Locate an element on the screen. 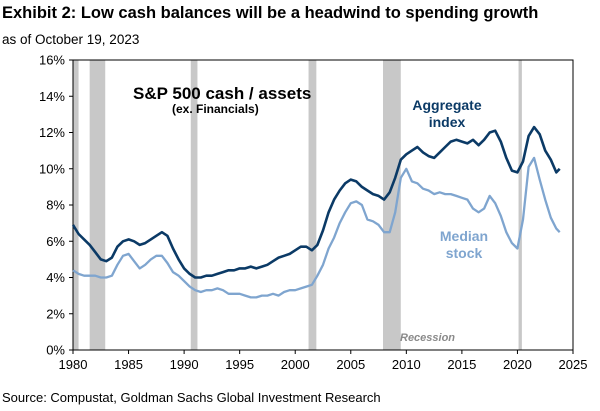 Image resolution: width=600 pixels, height=411 pixels. y-tick-label: 6% is located at coordinates (55, 241).